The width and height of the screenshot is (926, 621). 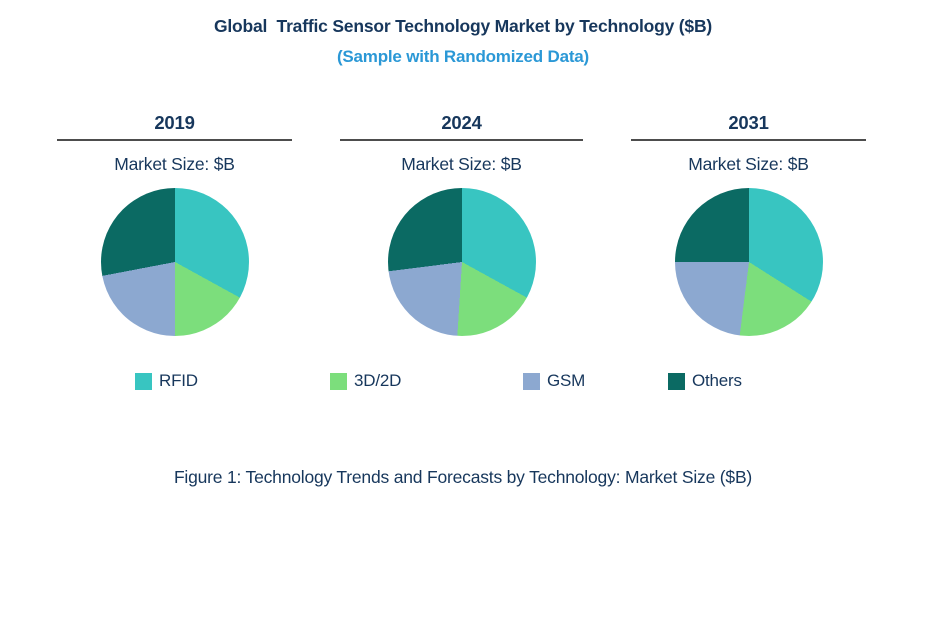 What do you see at coordinates (378, 380) in the screenshot?
I see `legend-label-3d2d: 3D/2D` at bounding box center [378, 380].